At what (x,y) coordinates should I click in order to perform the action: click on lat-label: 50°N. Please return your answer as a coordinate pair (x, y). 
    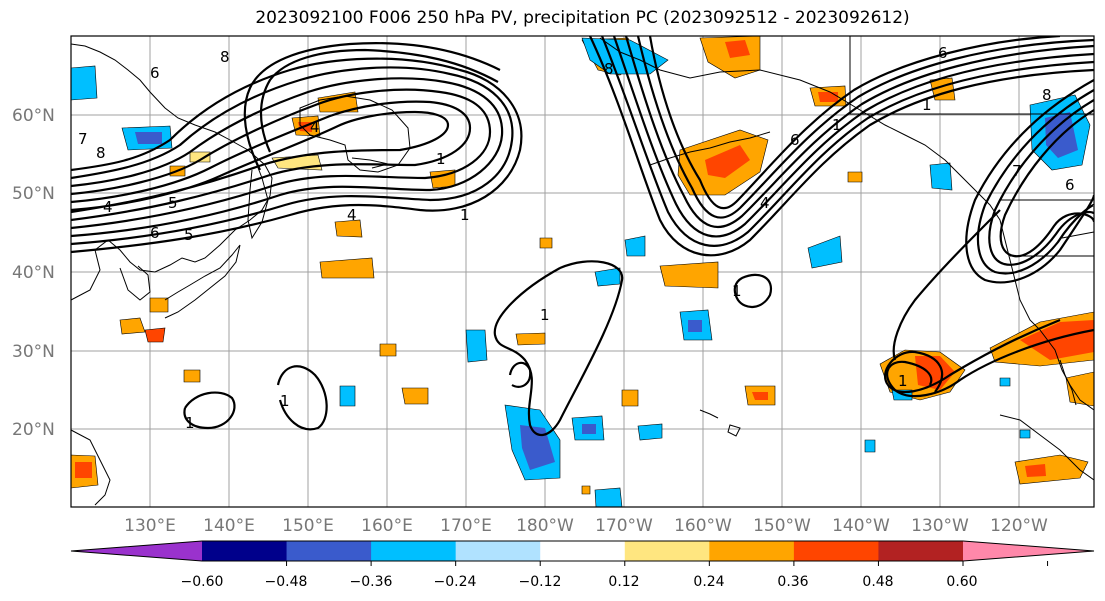
    Looking at the image, I should click on (33, 194).